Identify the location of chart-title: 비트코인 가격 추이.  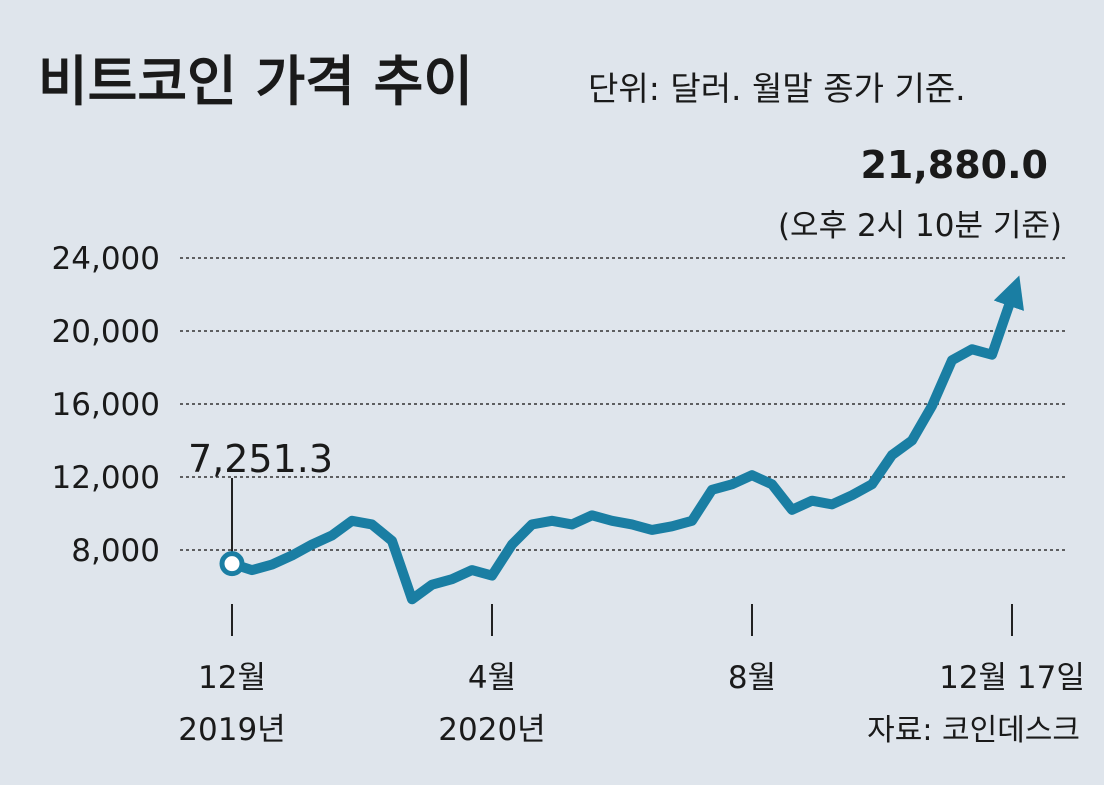
(255, 81).